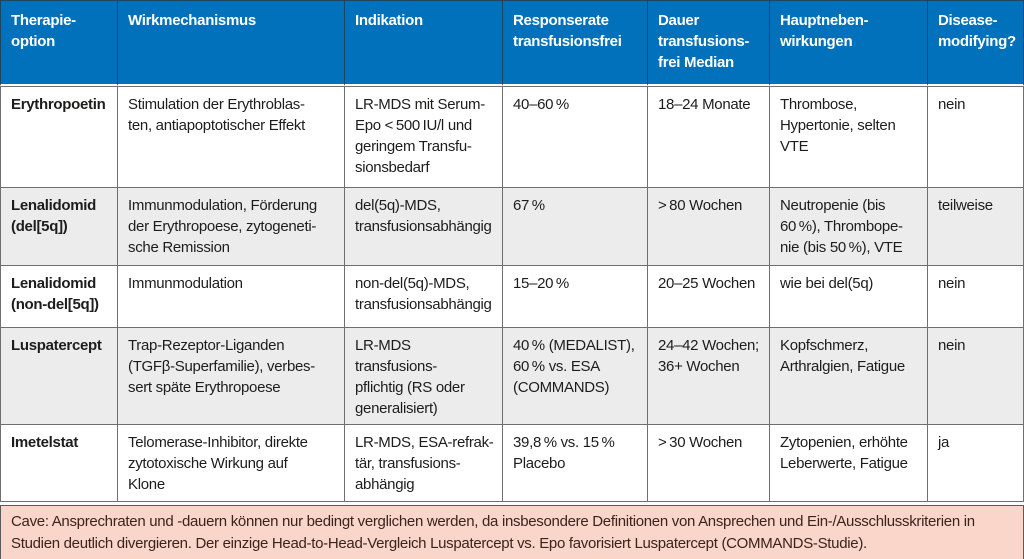 The width and height of the screenshot is (1024, 559). Describe the element at coordinates (424, 297) in the screenshot. I see `cell-indication: non-del(5q)-MDS, transfusionsabhängig` at that location.